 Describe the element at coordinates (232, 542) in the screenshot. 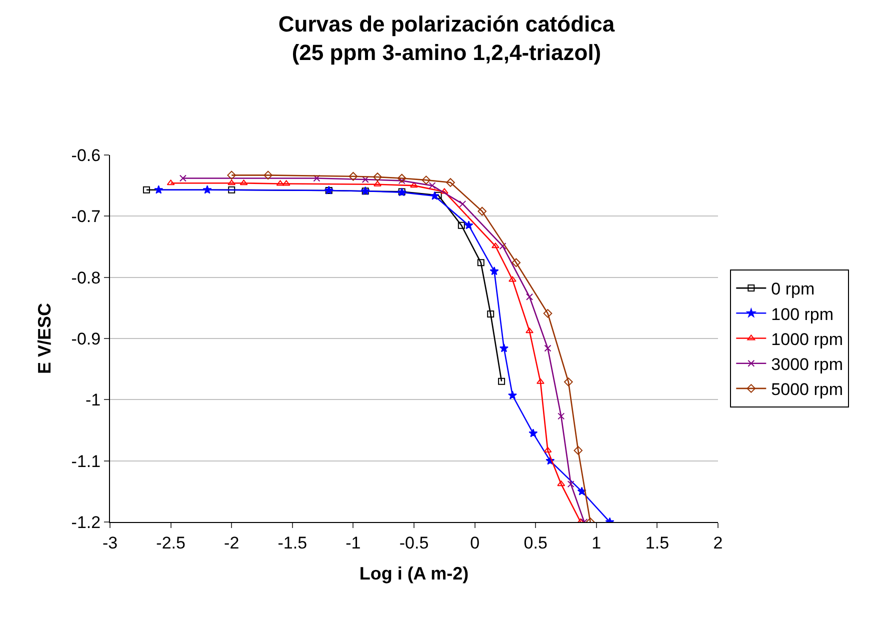

I see `x-tick-label: -2` at that location.